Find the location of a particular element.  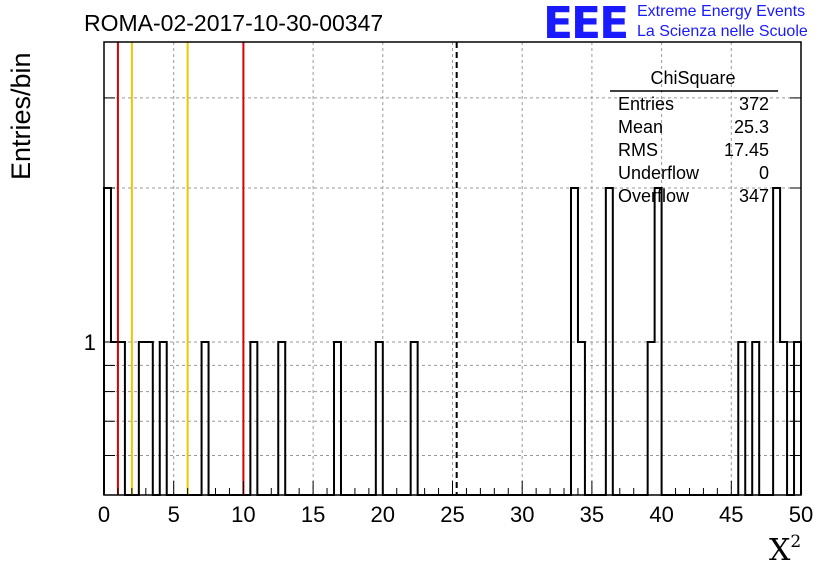

y-tick-label: 1 is located at coordinates (90, 342).